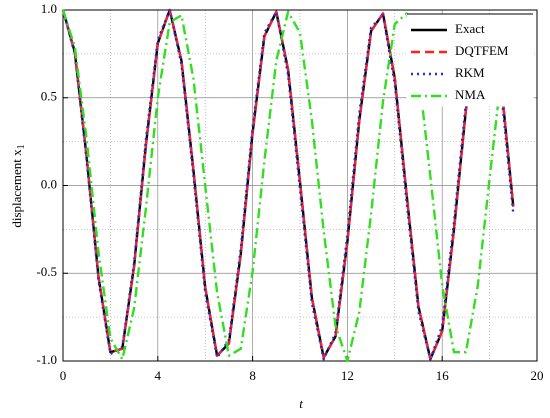  I want to click on x-tick-label: 0, so click(63, 375).